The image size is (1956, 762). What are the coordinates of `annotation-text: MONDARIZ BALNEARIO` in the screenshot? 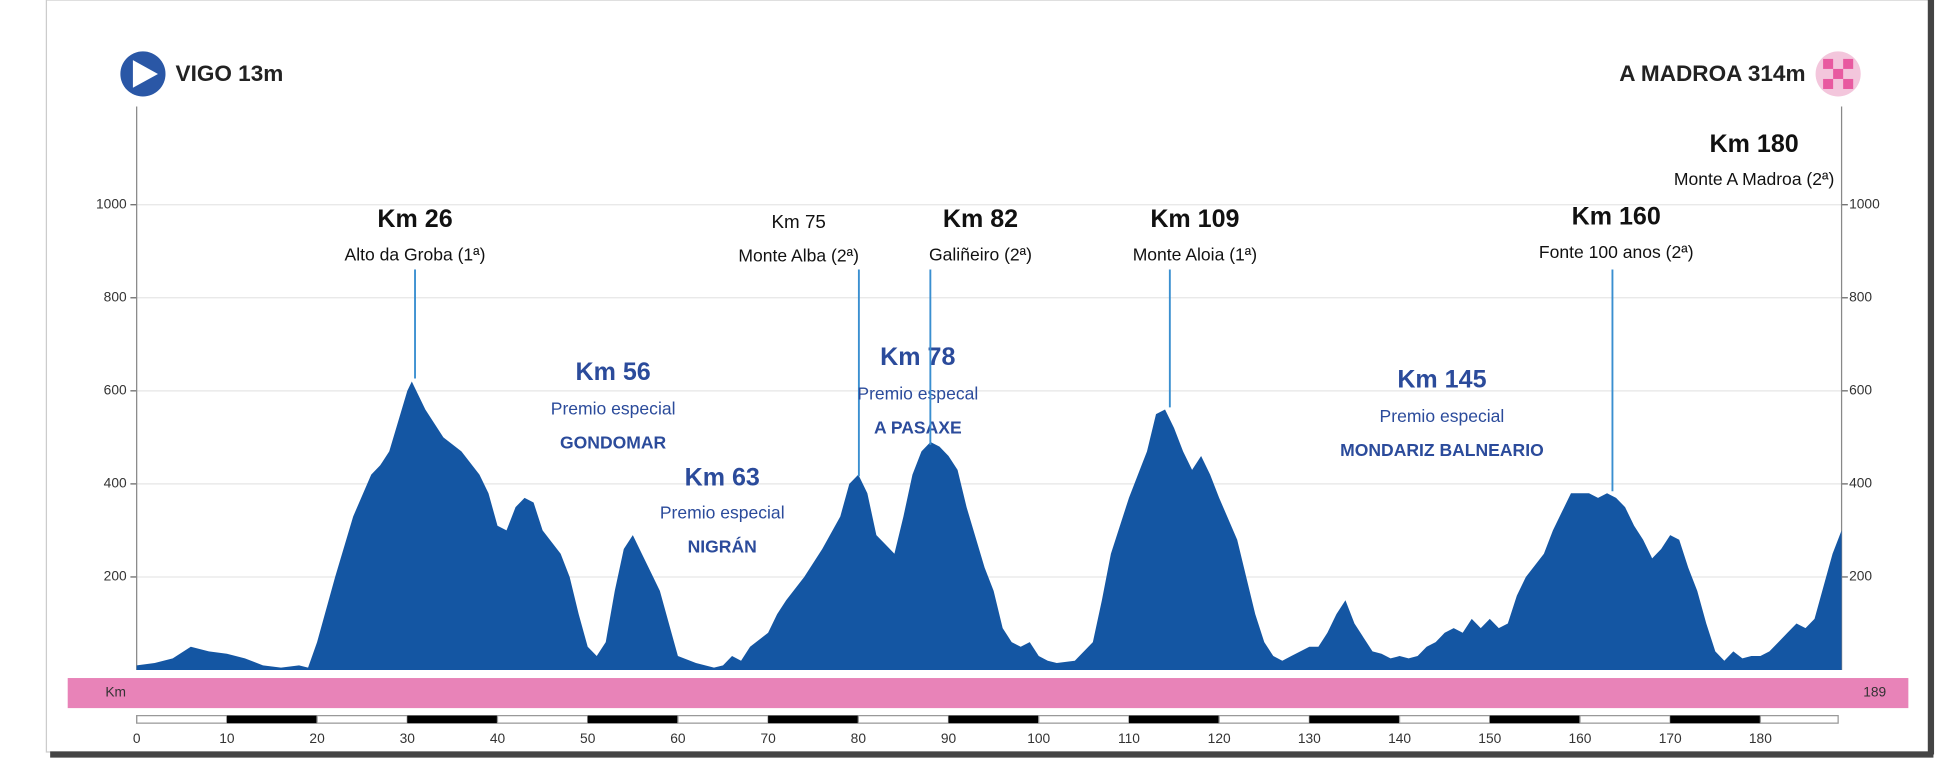 It's located at (1442, 450).